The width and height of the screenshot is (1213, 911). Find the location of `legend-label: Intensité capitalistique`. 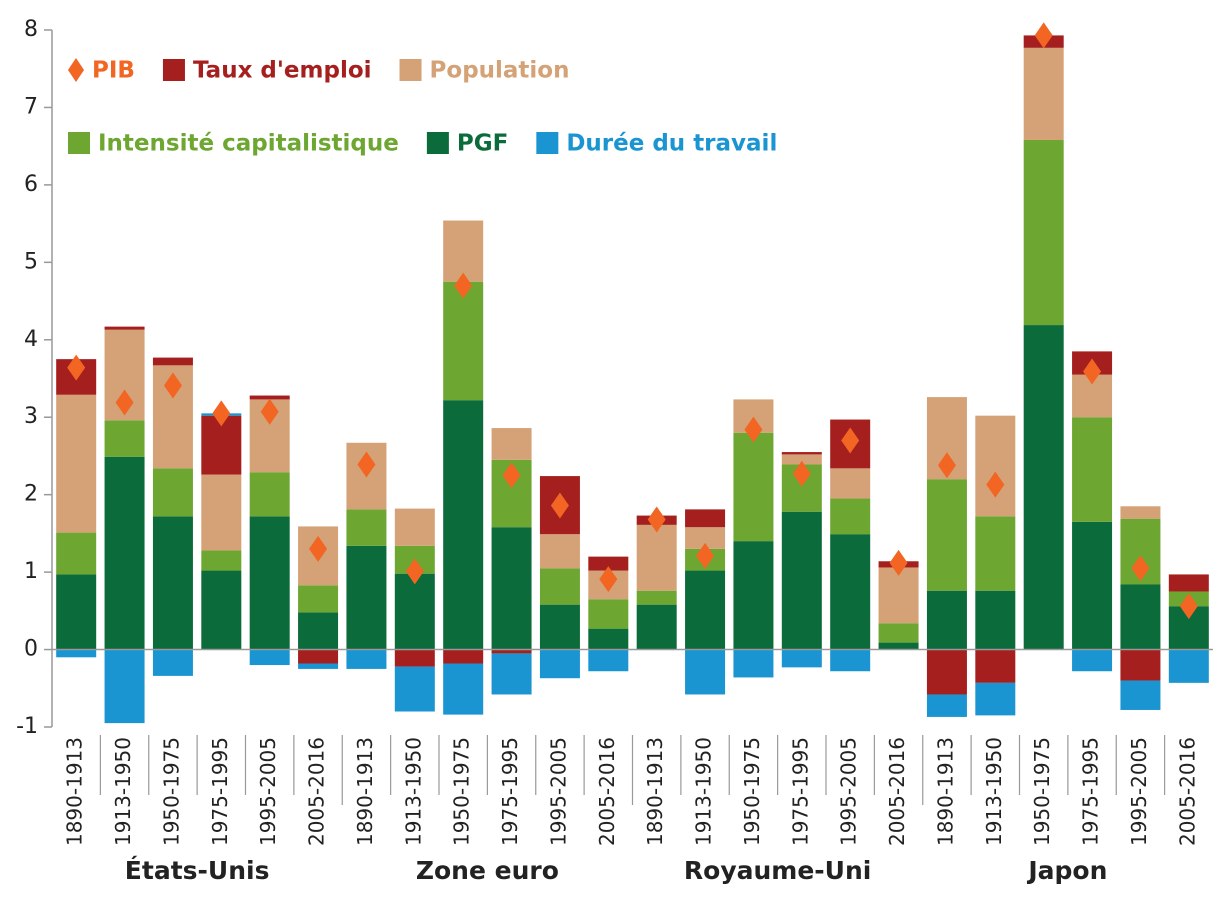

legend-label: Intensité capitalistique is located at coordinates (248, 144).